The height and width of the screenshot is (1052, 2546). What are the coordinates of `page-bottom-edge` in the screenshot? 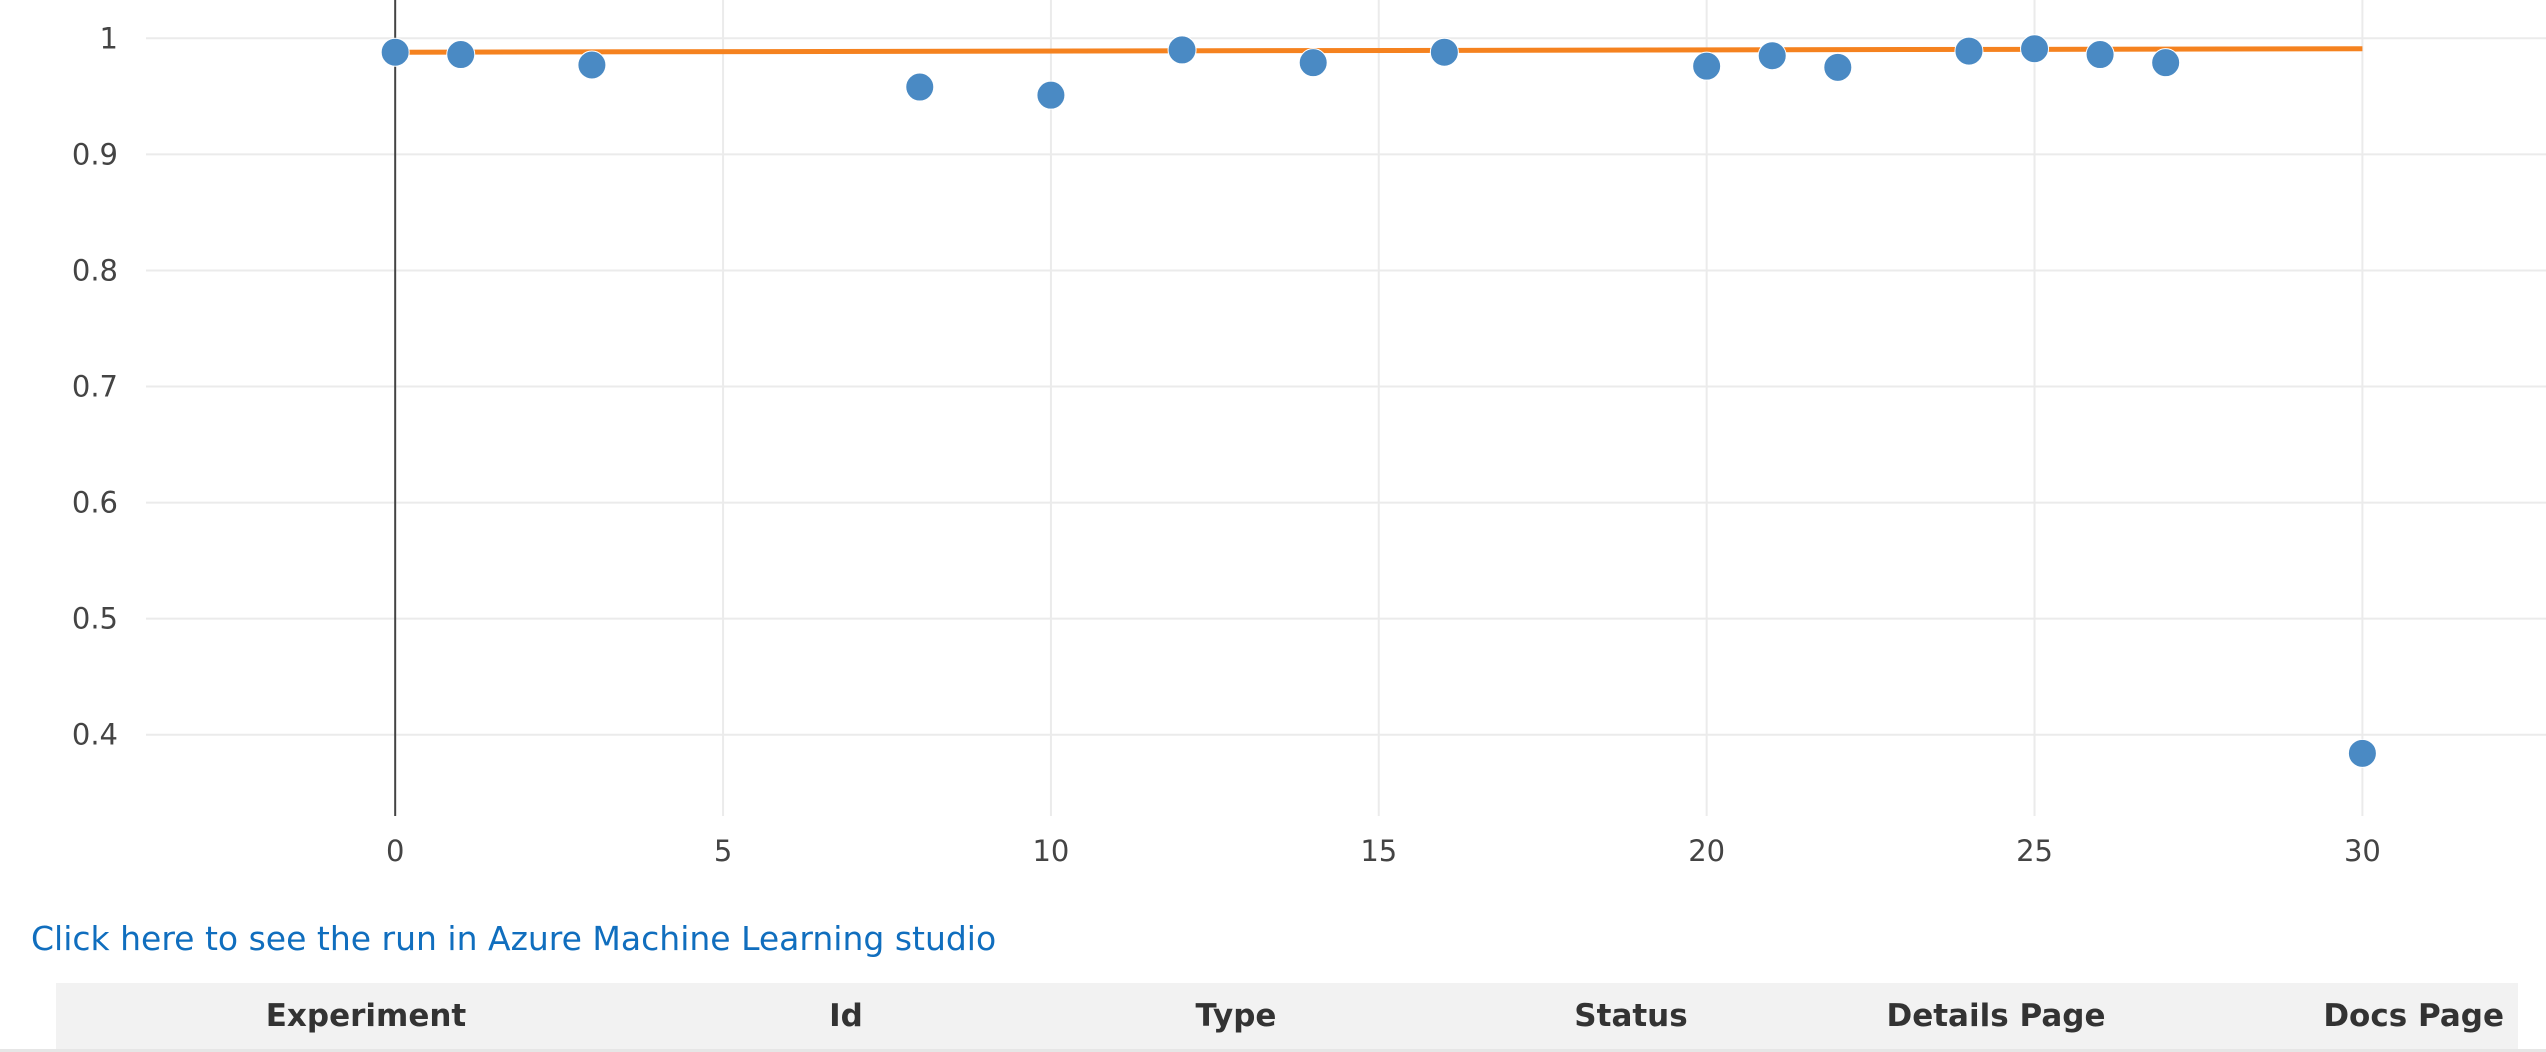 It's located at (1273, 1050).